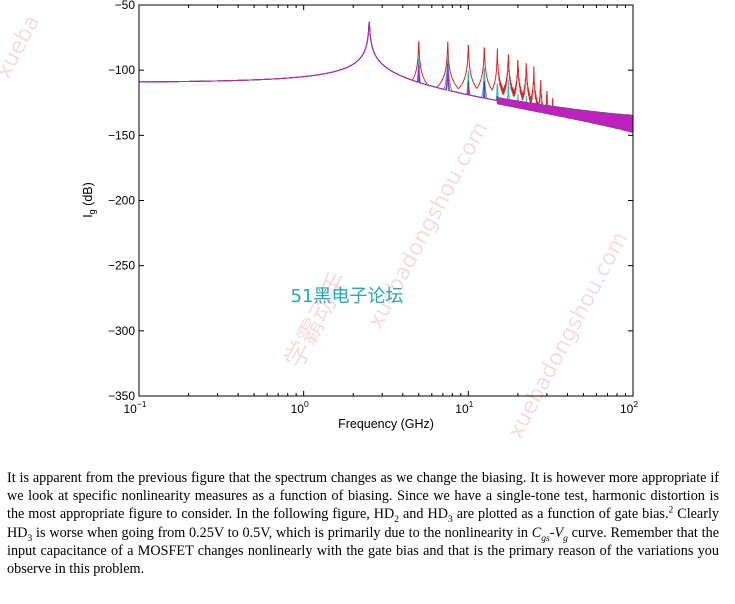  What do you see at coordinates (464, 407) in the screenshot?
I see `x-tick-label: 10¹` at bounding box center [464, 407].